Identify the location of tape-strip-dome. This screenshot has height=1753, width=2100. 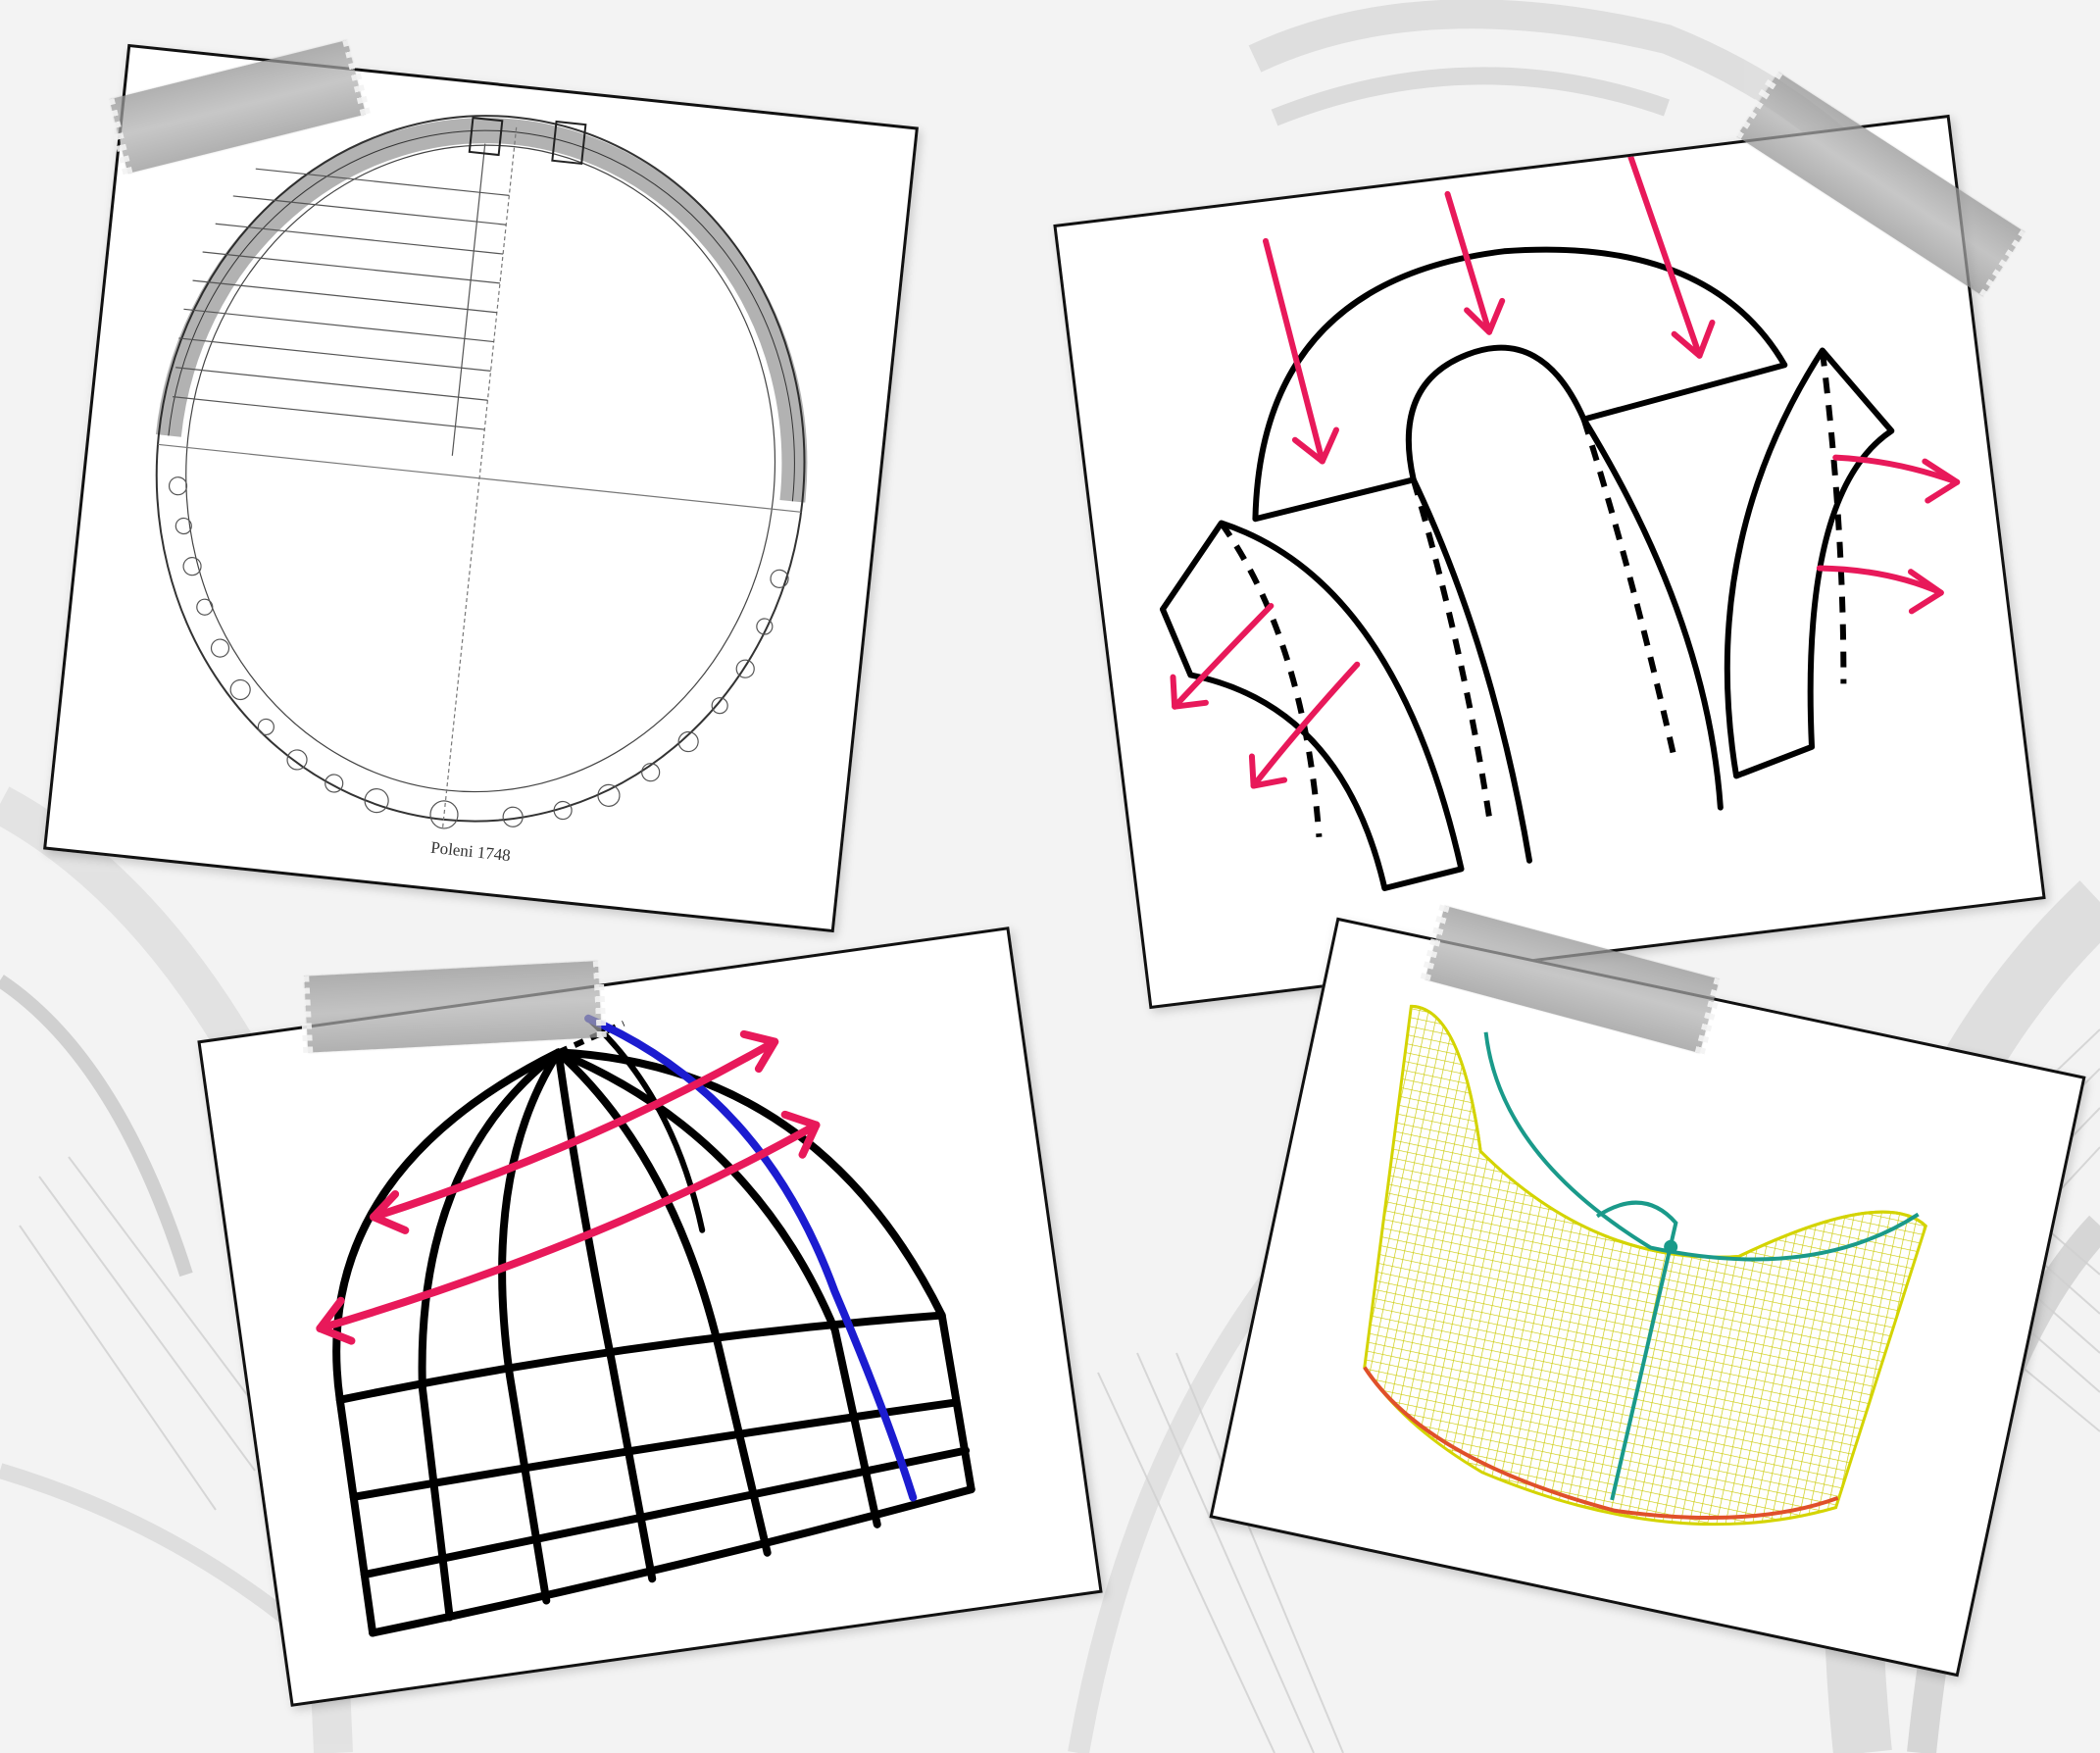
(453, 1007).